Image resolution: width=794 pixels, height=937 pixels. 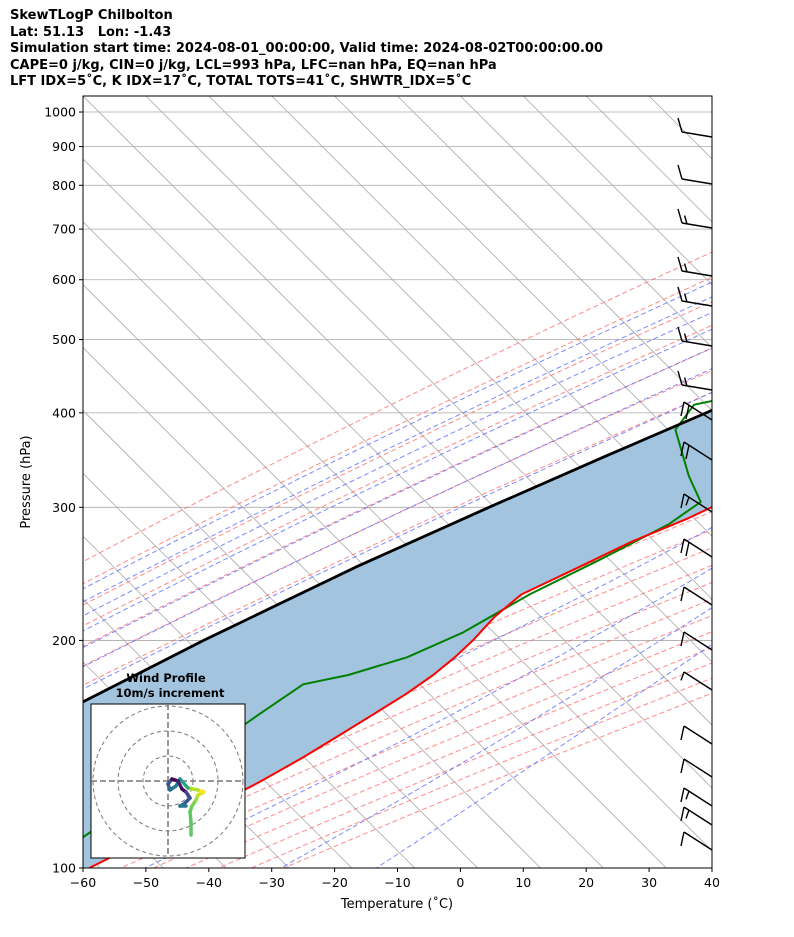 I want to click on hodograph-plot, so click(x=168, y=781).